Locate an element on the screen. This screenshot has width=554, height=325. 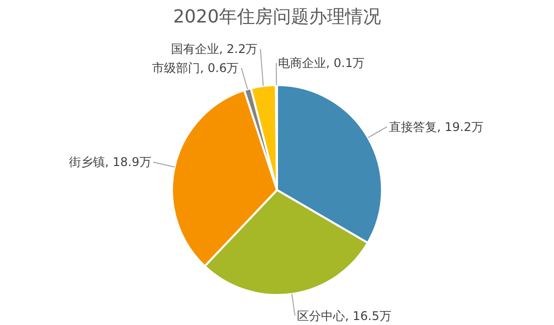
slice-label: 区分中心, 16.5万 is located at coordinates (344, 316).